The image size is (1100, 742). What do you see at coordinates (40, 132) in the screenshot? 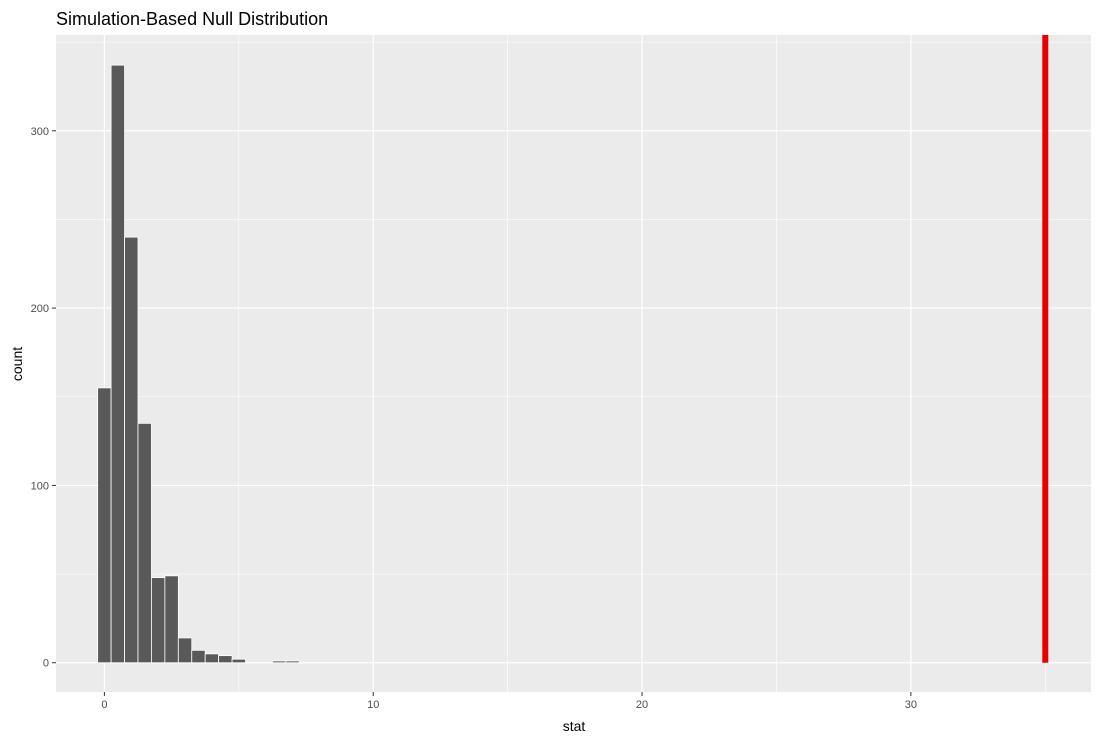
I see `y-tick-label: 300` at bounding box center [40, 132].